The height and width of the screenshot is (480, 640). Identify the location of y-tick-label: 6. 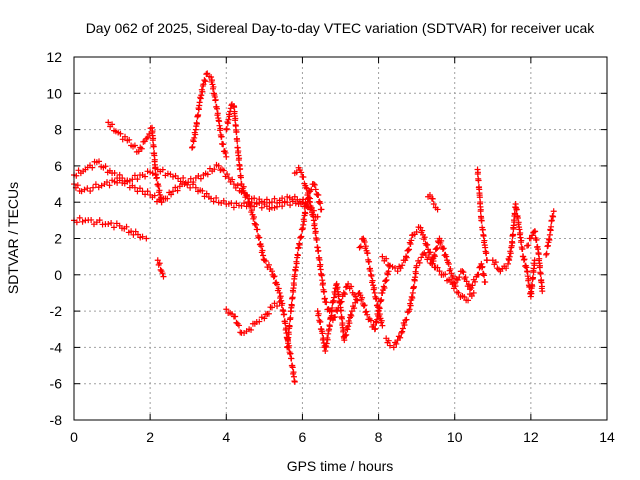
(58, 166).